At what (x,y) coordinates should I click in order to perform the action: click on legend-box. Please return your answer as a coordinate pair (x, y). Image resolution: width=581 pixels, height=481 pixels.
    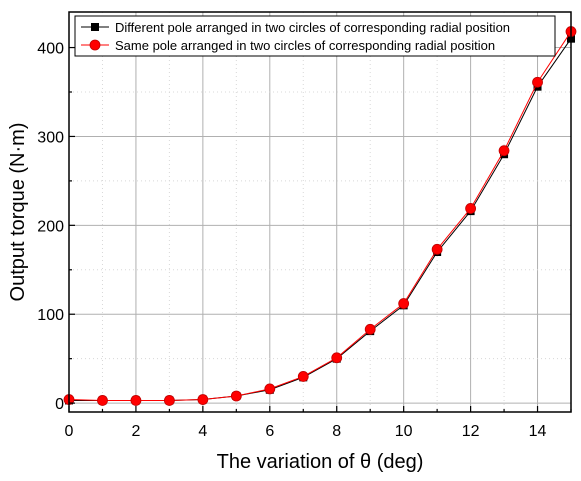
    Looking at the image, I should click on (315, 36).